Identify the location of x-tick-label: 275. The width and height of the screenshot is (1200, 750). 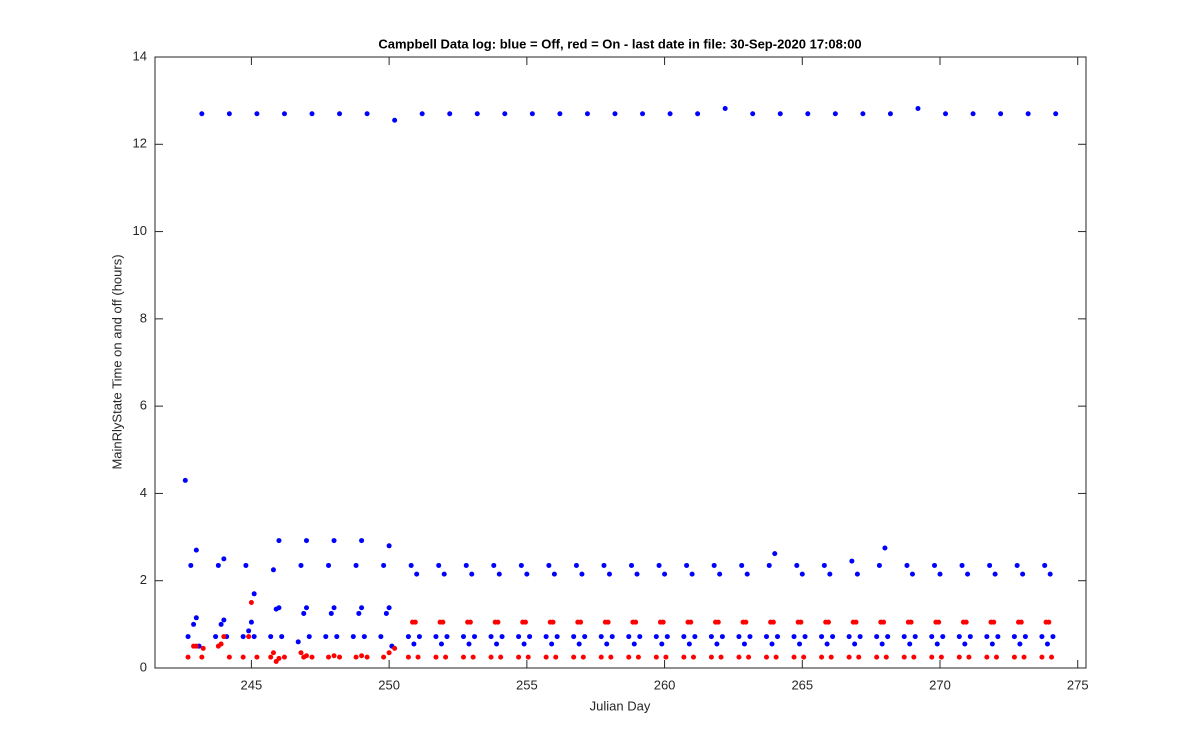
(1078, 684).